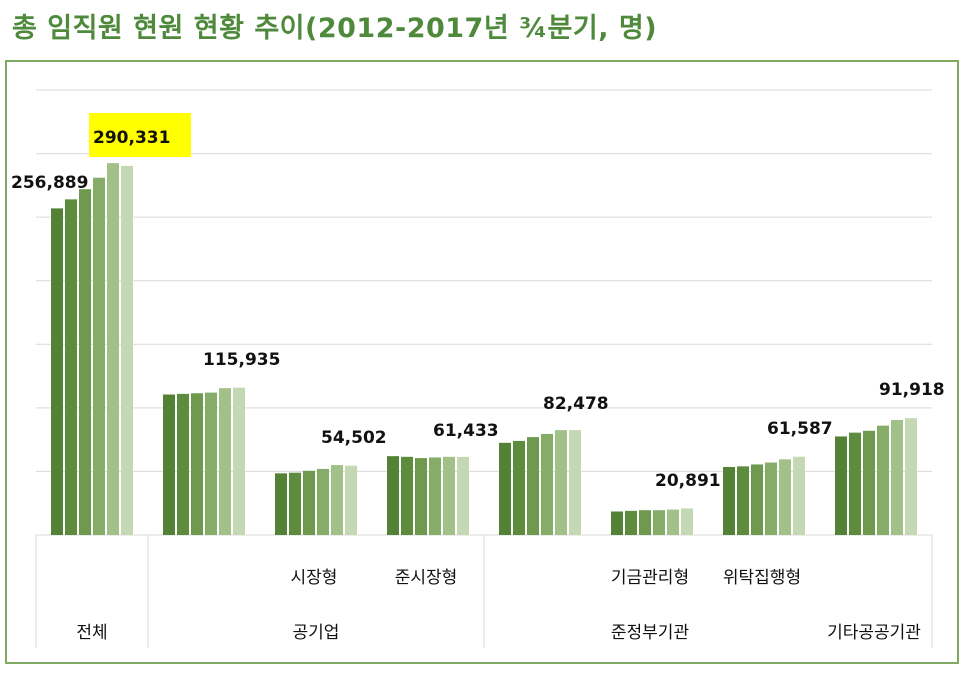  I want to click on highlight-box, so click(140, 135).